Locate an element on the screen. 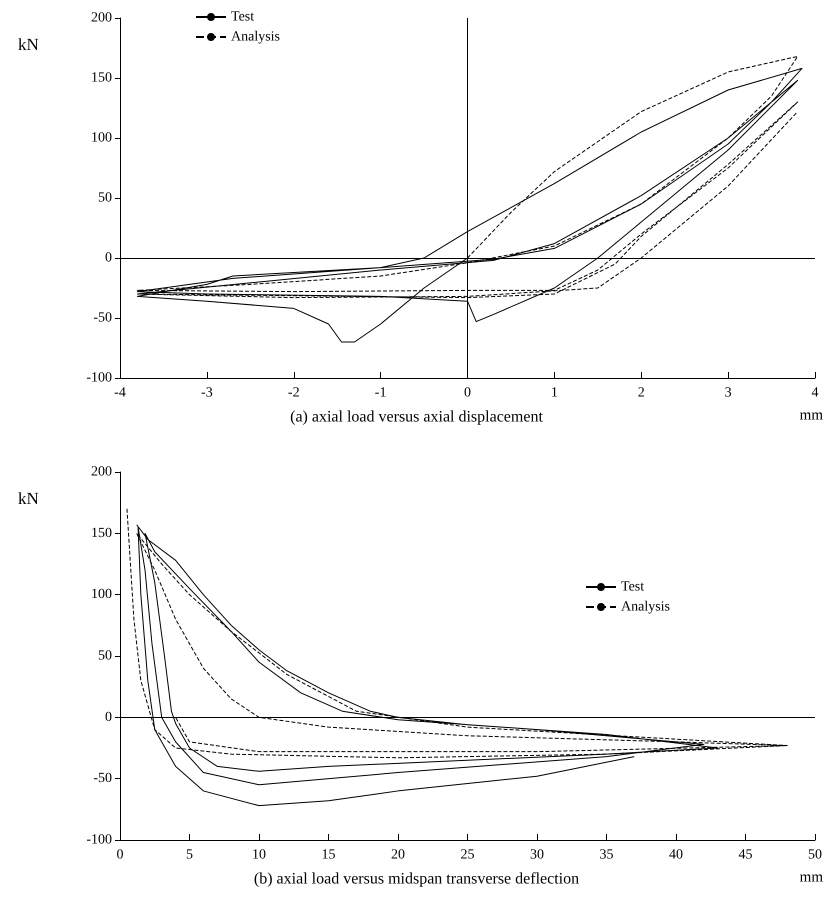 The width and height of the screenshot is (833, 922). x-tick-label: -3 is located at coordinates (207, 393).